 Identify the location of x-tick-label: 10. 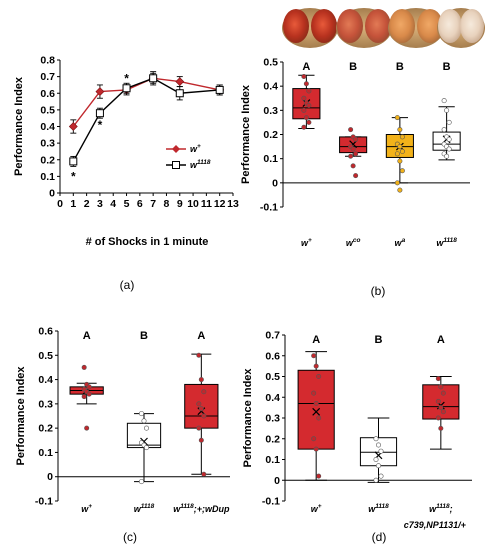
(193, 204).